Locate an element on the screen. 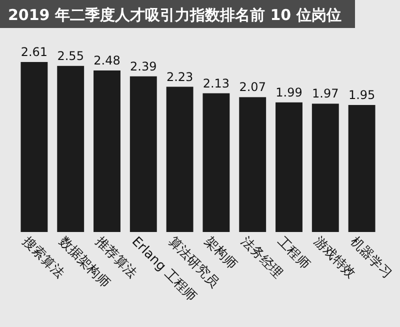 The image size is (400, 327). data-label: 2.23 is located at coordinates (180, 77).